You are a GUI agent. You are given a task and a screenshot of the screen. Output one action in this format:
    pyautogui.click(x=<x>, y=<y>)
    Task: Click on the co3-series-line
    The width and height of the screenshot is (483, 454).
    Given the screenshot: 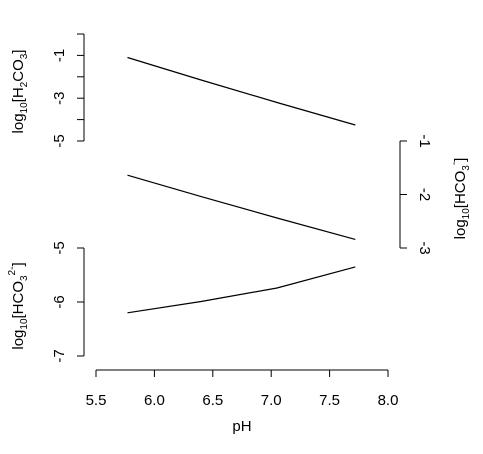 What is the action you would take?
    pyautogui.click(x=241, y=290)
    